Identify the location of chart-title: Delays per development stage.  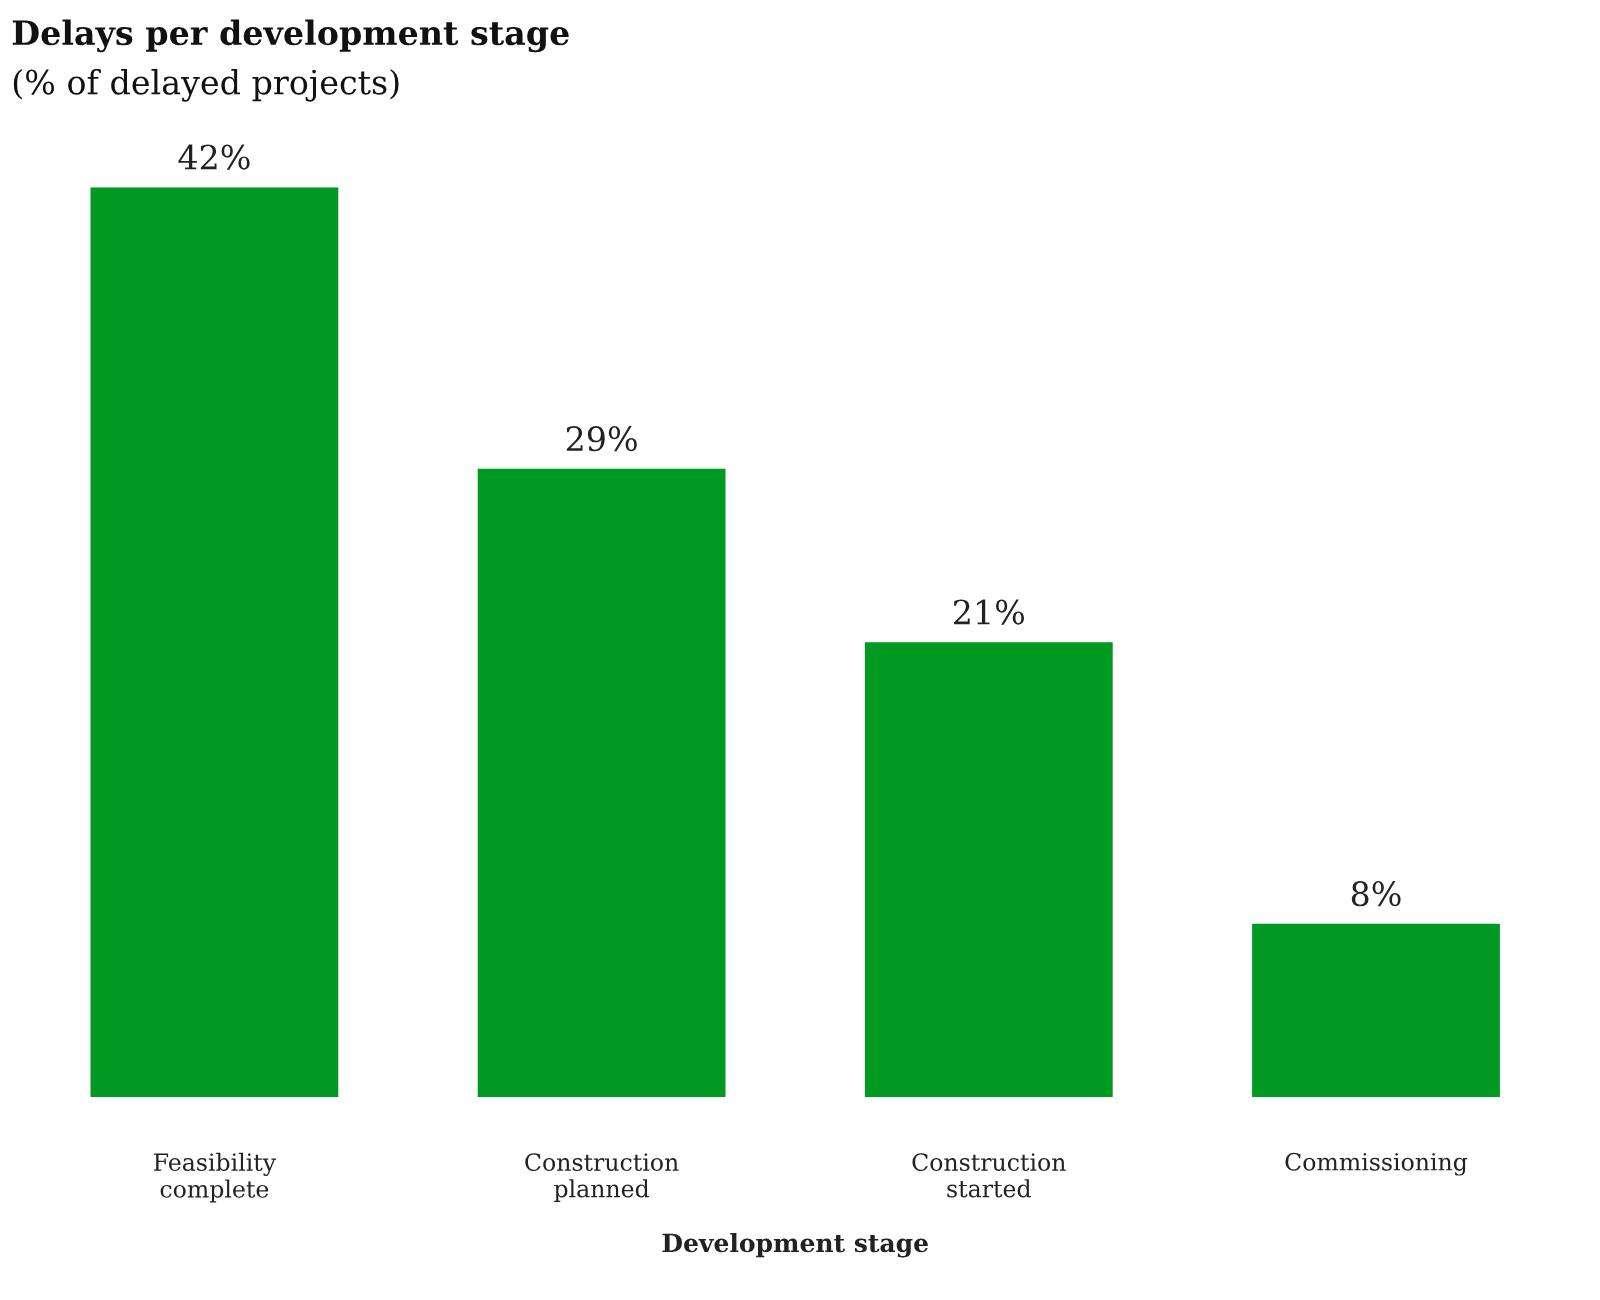
(290, 36).